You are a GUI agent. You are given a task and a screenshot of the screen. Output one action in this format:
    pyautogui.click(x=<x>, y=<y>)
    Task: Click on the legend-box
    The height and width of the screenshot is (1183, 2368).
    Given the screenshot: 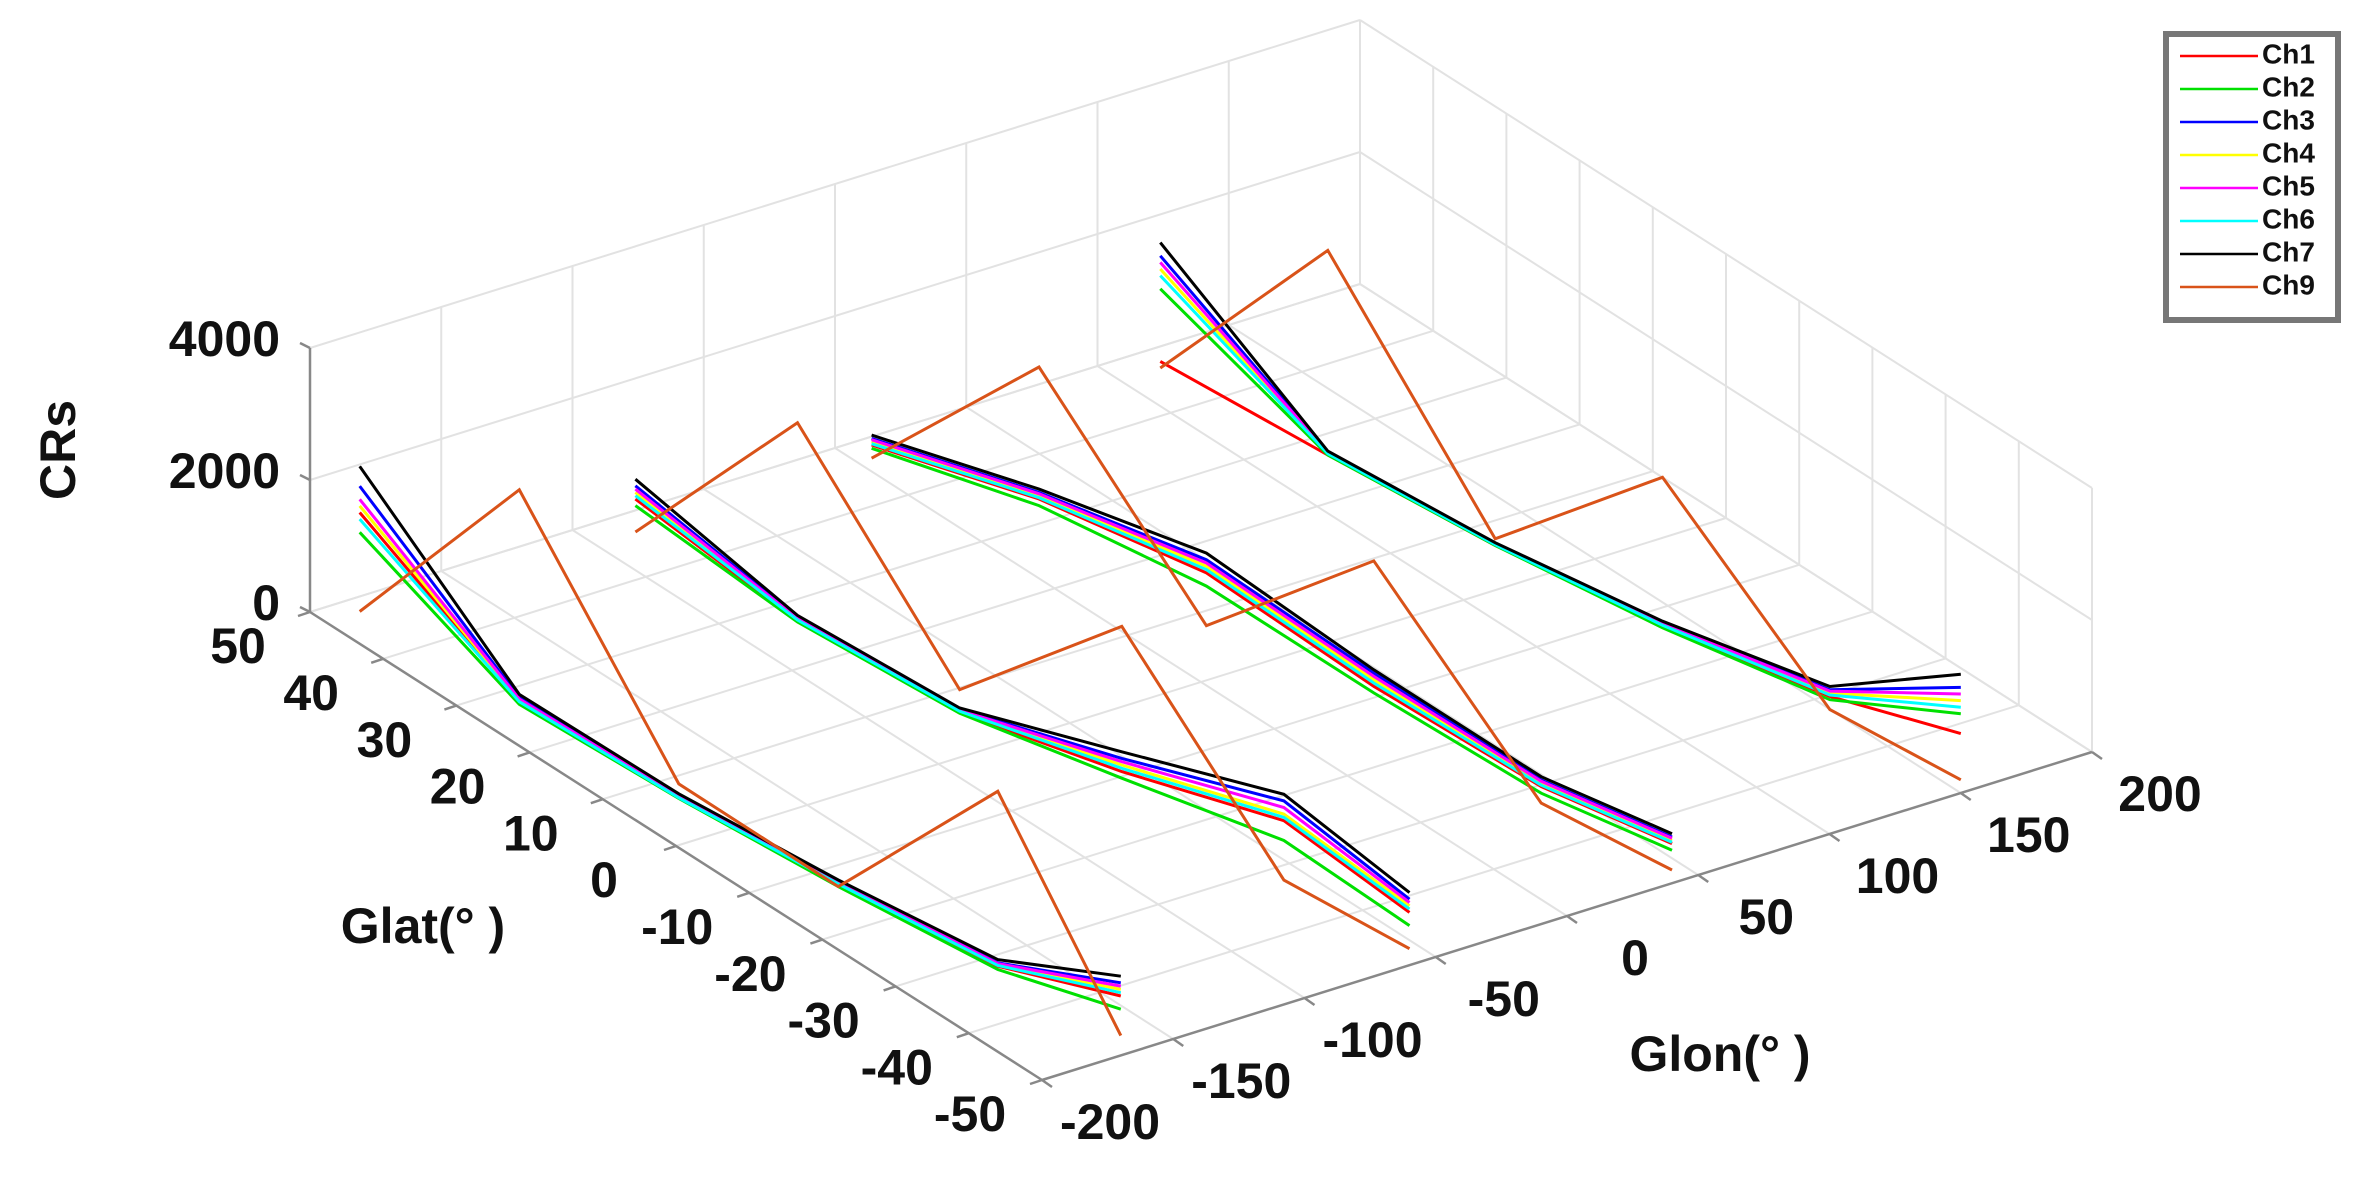 What is the action you would take?
    pyautogui.click(x=2252, y=177)
    